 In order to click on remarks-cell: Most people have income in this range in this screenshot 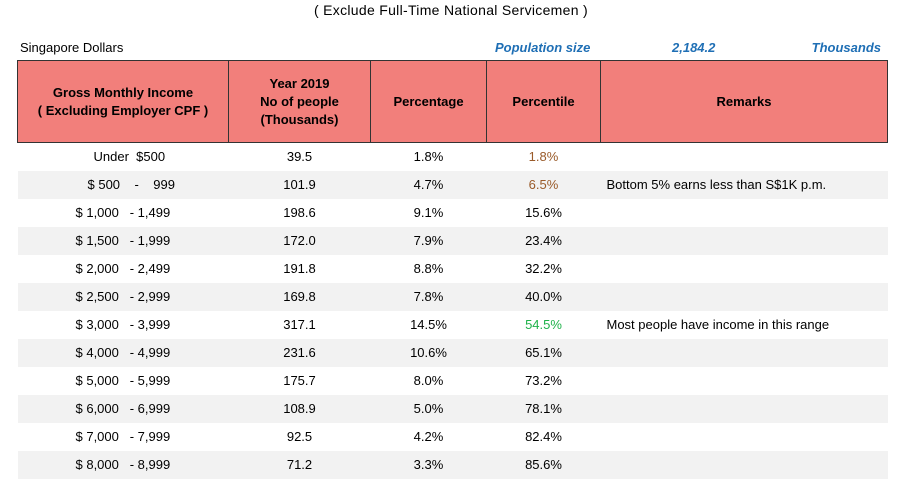, I will do `click(718, 324)`.